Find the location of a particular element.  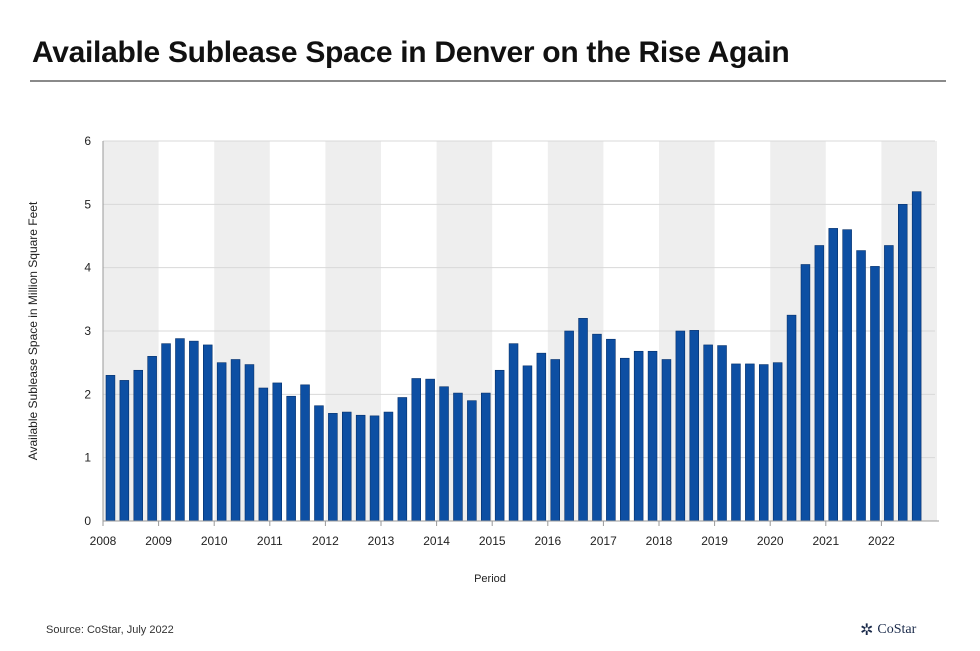

costar-logo: ✲ CoStar is located at coordinates (888, 630).